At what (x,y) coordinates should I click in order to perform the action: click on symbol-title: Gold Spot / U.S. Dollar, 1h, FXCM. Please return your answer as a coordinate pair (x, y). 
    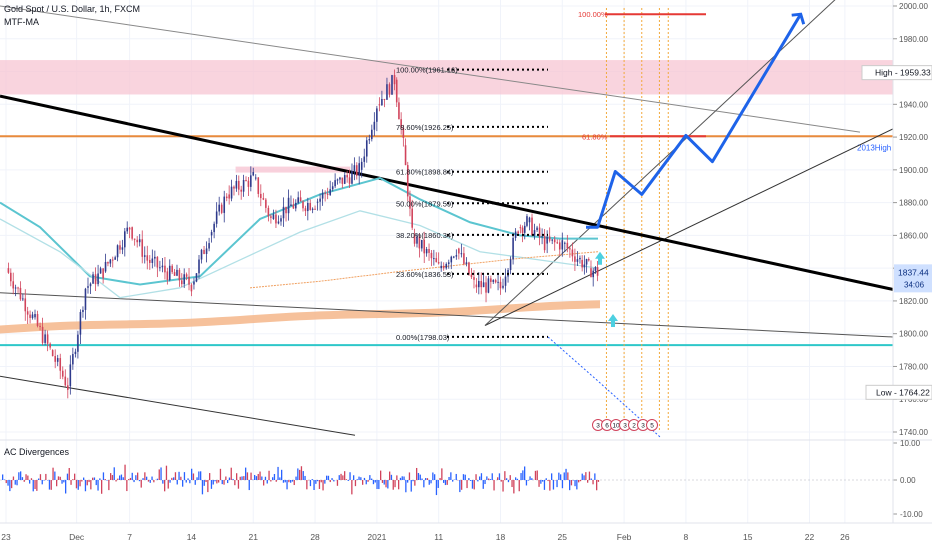
    Looking at the image, I should click on (72, 9).